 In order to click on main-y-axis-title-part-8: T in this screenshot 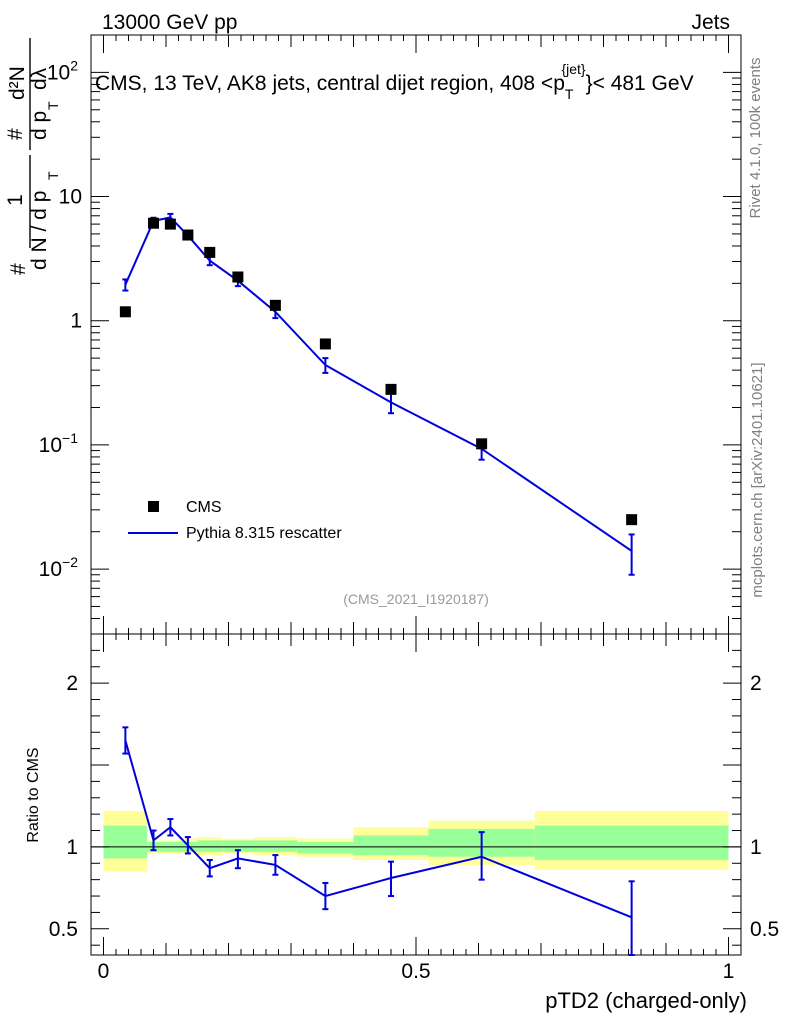, I will do `click(53, 105)`.